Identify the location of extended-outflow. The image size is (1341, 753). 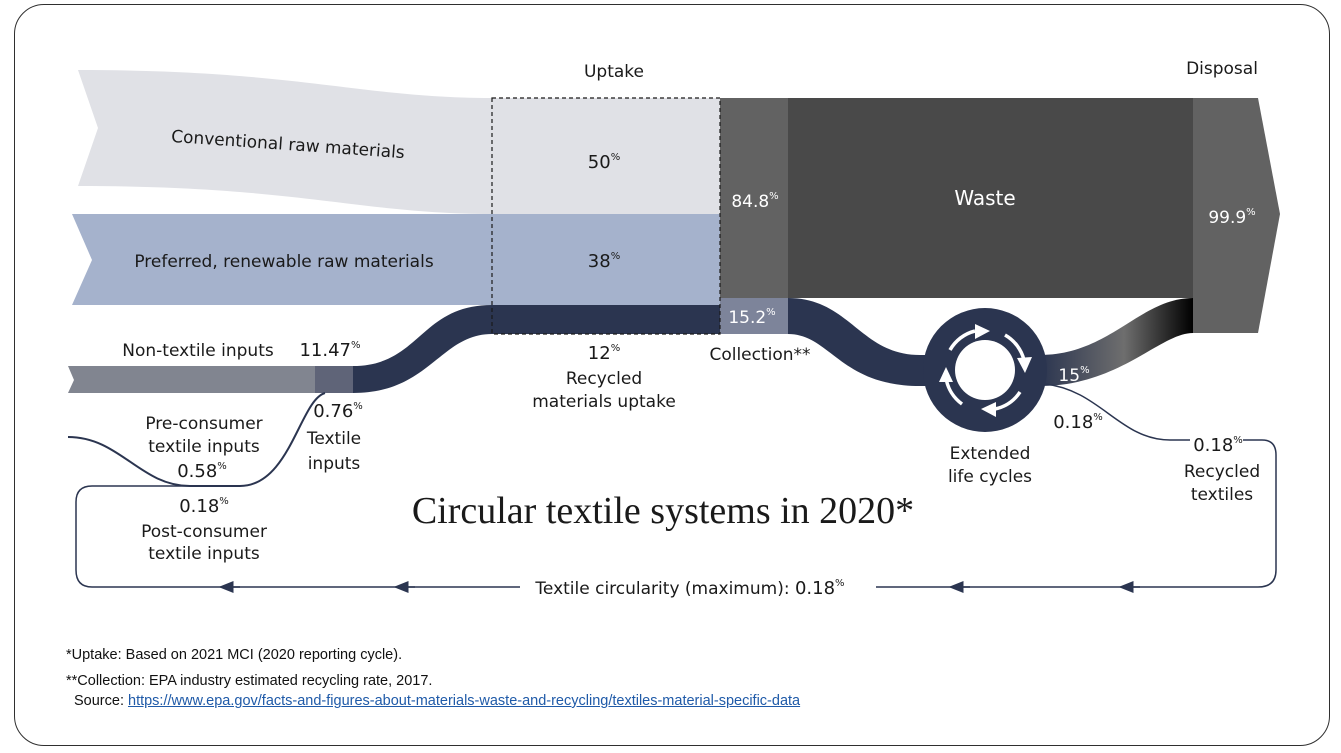
(1116, 342).